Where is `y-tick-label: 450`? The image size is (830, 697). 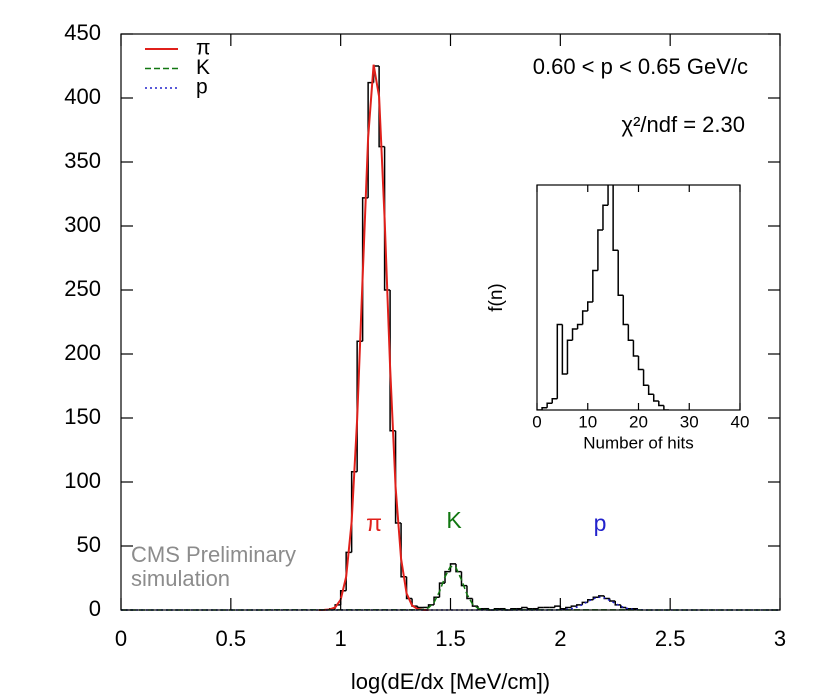
y-tick-label: 450 is located at coordinates (82, 32).